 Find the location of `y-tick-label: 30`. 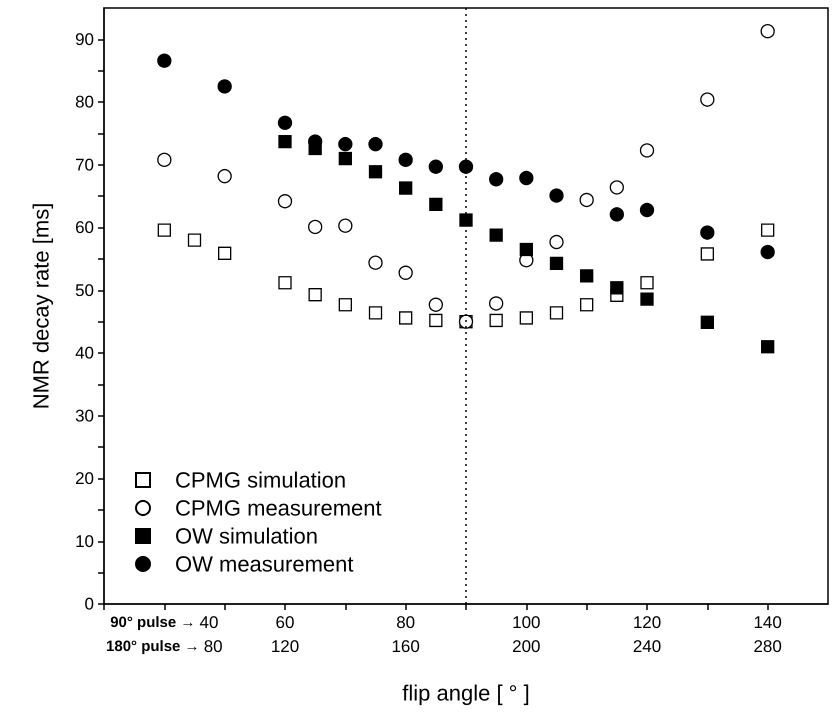

y-tick-label: 30 is located at coordinates (84, 416).